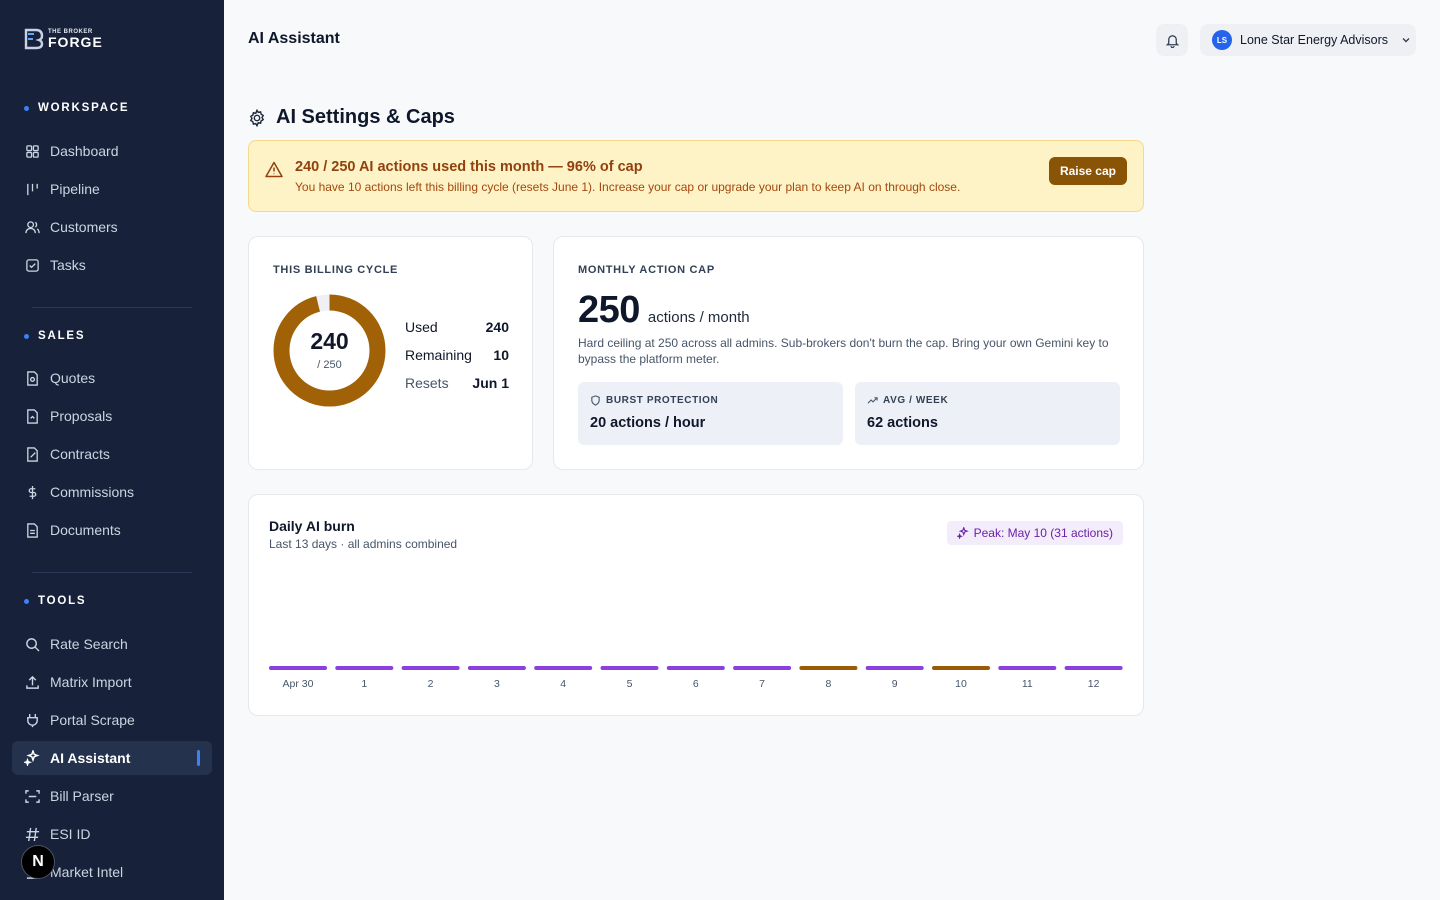 The image size is (1440, 900). I want to click on section-label: TOOLS, so click(62, 601).